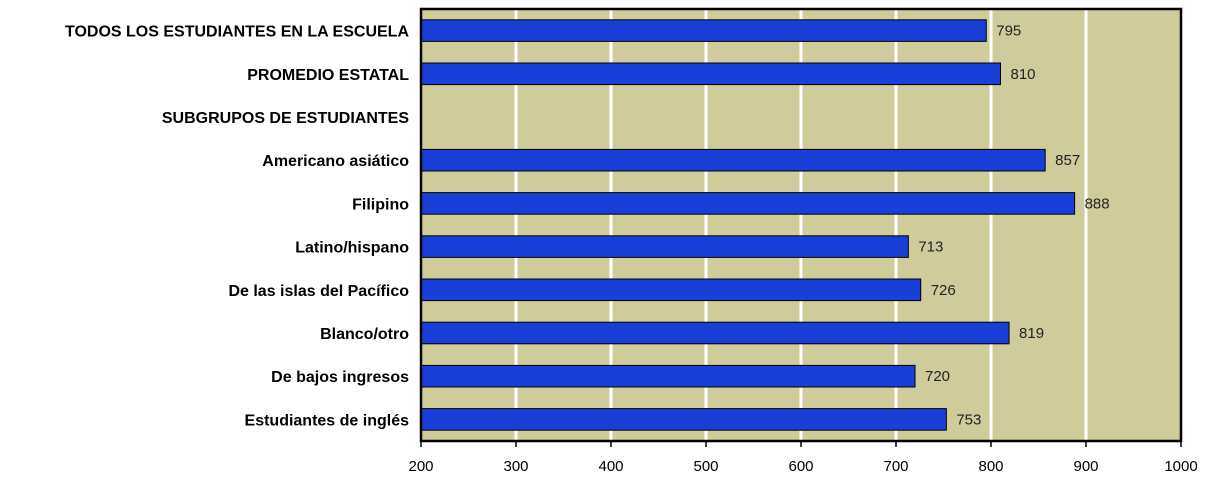  Describe the element at coordinates (352, 248) in the screenshot. I see `category-label: Latino/hispano` at that location.